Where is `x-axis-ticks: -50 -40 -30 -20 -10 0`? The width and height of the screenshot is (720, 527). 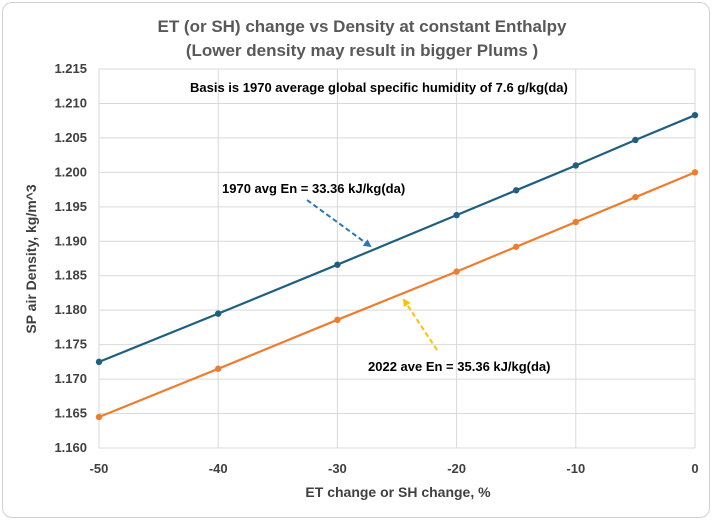
x-axis-ticks: -50 -40 -30 -20 -10 0 is located at coordinates (394, 468).